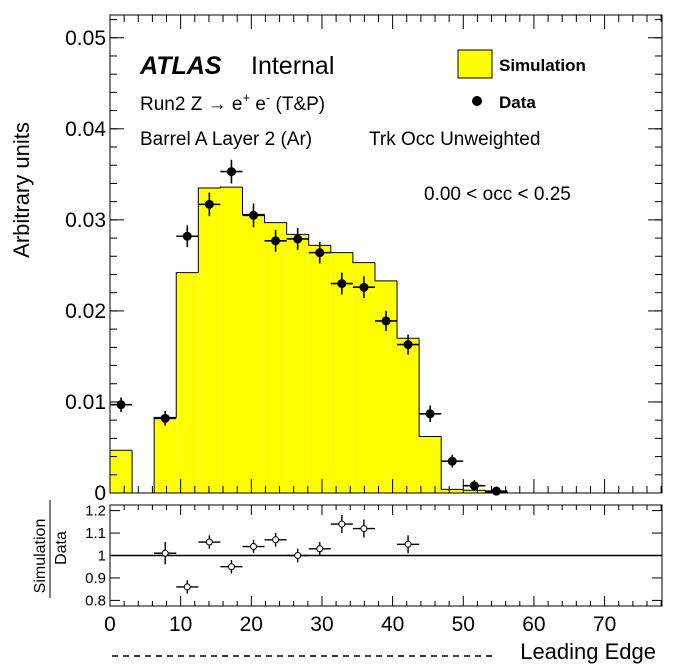 This screenshot has width=696, height=672. What do you see at coordinates (61, 548) in the screenshot?
I see `ratio-y-title-denominator: Data` at bounding box center [61, 548].